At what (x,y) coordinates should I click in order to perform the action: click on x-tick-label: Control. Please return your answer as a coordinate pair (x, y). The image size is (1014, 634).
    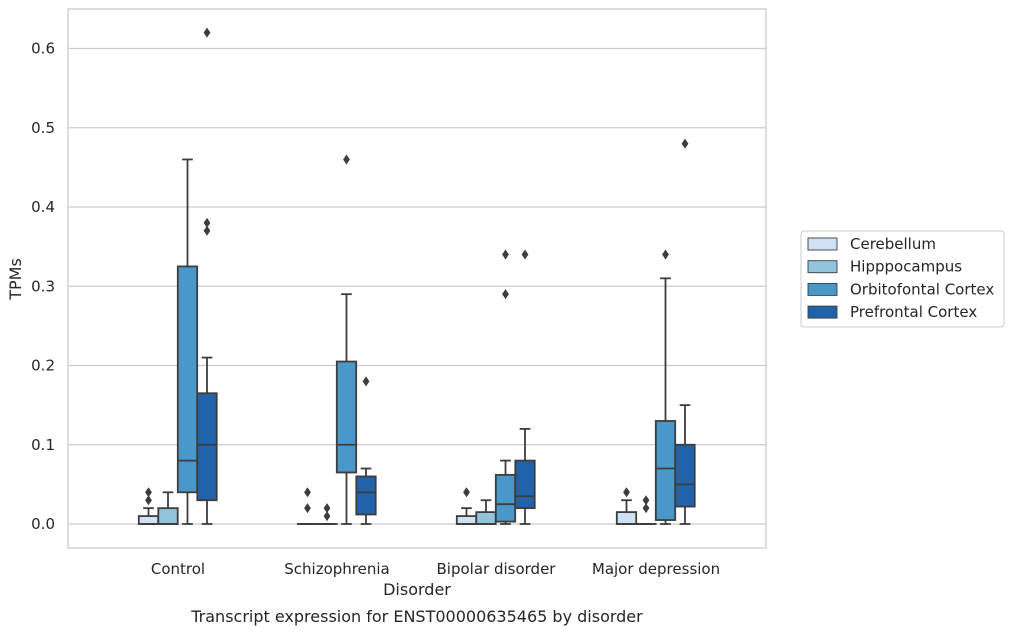
    Looking at the image, I should click on (178, 569).